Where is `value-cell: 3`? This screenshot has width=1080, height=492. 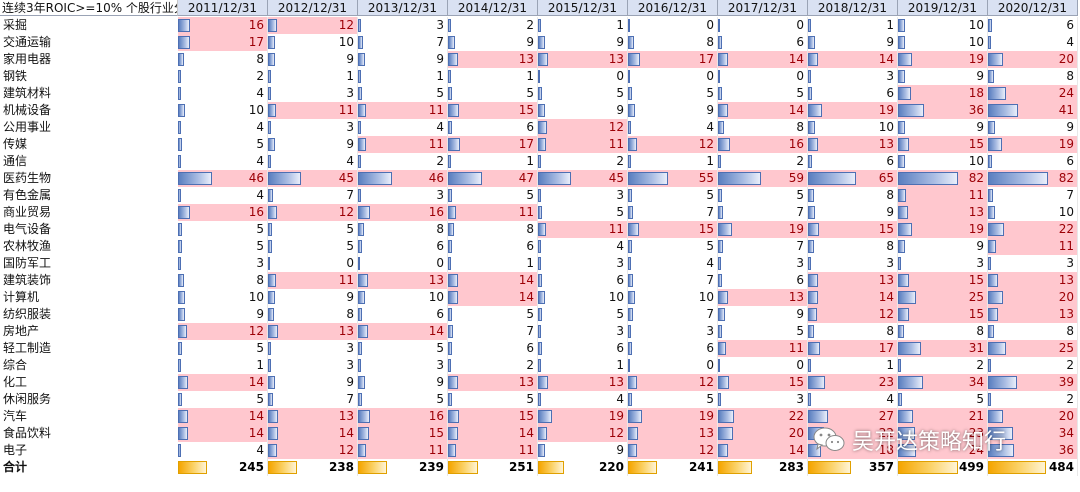 value-cell: 3 is located at coordinates (763, 263).